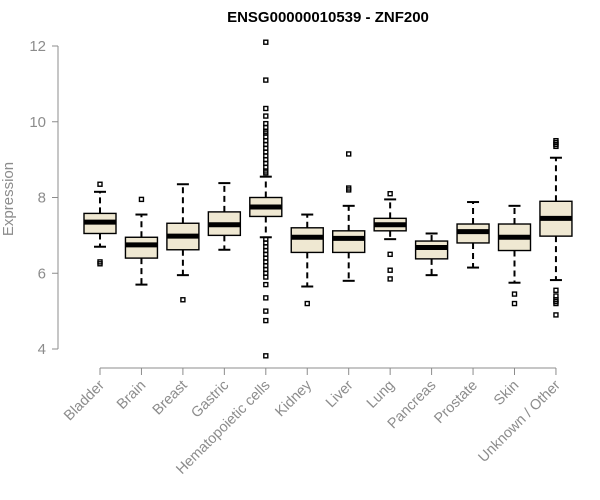  What do you see at coordinates (37, 122) in the screenshot?
I see `y-tick-label: 10` at bounding box center [37, 122].